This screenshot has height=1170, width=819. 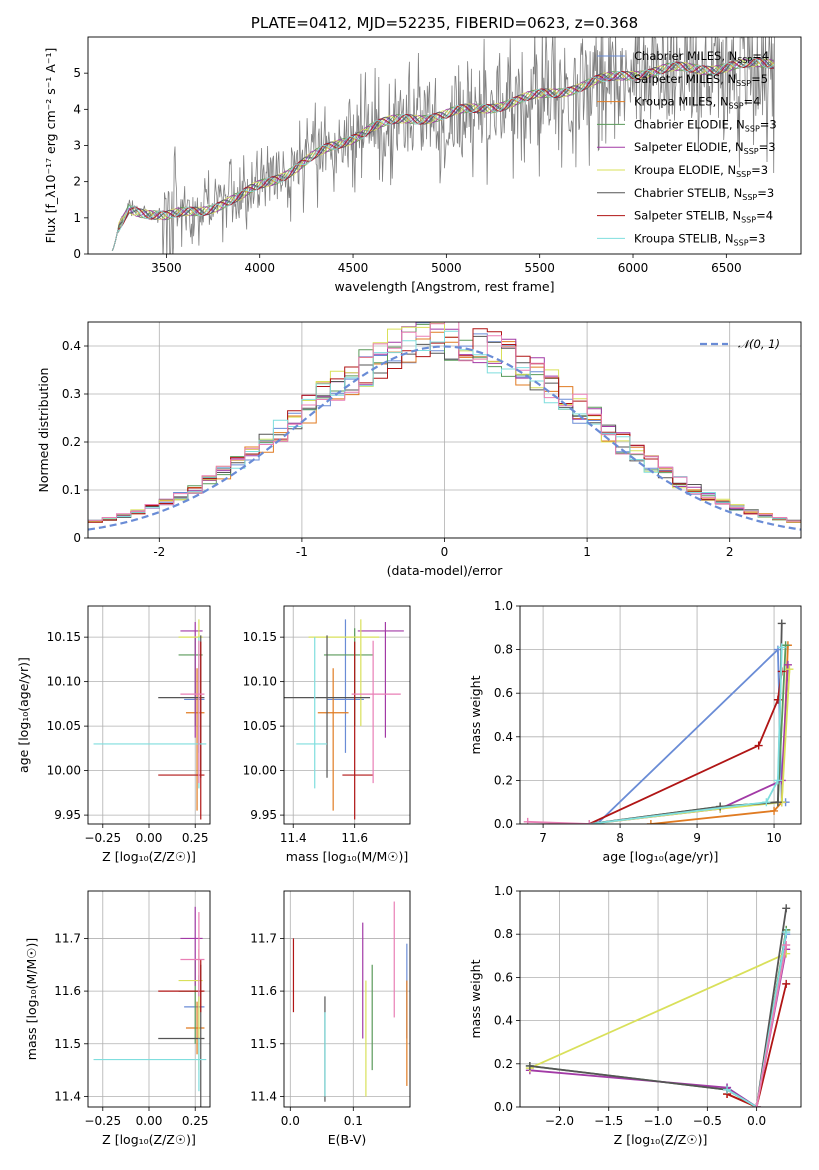 What do you see at coordinates (707, 1121) in the screenshot?
I see `x-tick-label: −0.5` at bounding box center [707, 1121].